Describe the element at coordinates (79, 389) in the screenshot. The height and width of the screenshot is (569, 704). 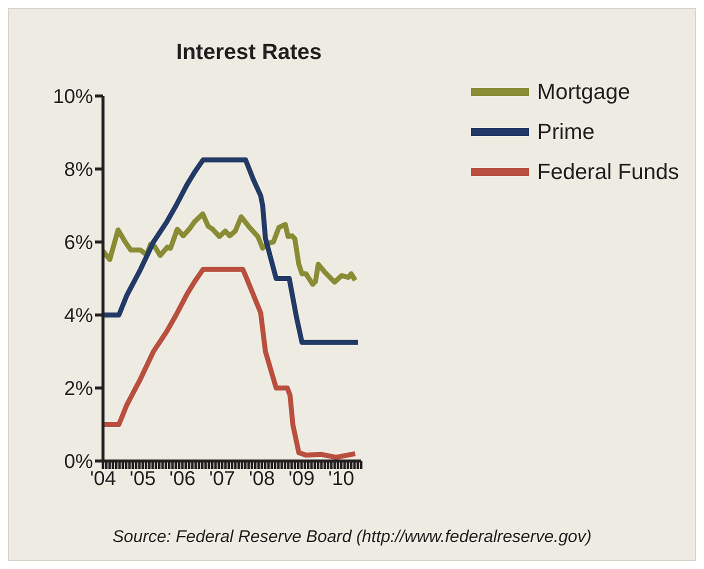
I see `y-tick-label: 2%` at that location.